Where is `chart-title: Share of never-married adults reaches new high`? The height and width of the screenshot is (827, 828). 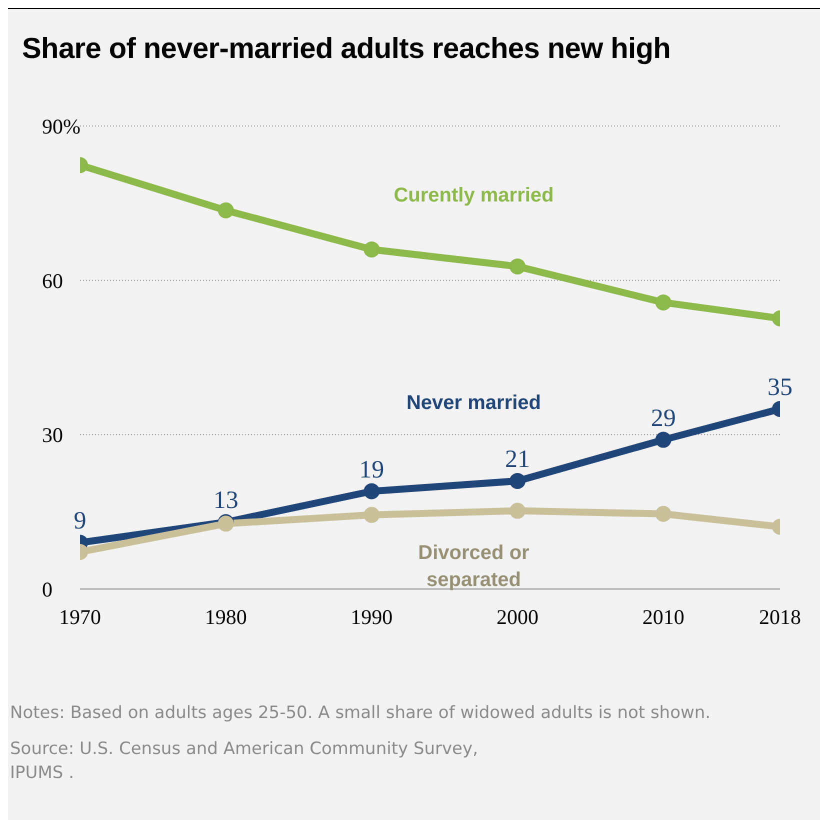 chart-title: Share of never-married adults reaches new high is located at coordinates (346, 49).